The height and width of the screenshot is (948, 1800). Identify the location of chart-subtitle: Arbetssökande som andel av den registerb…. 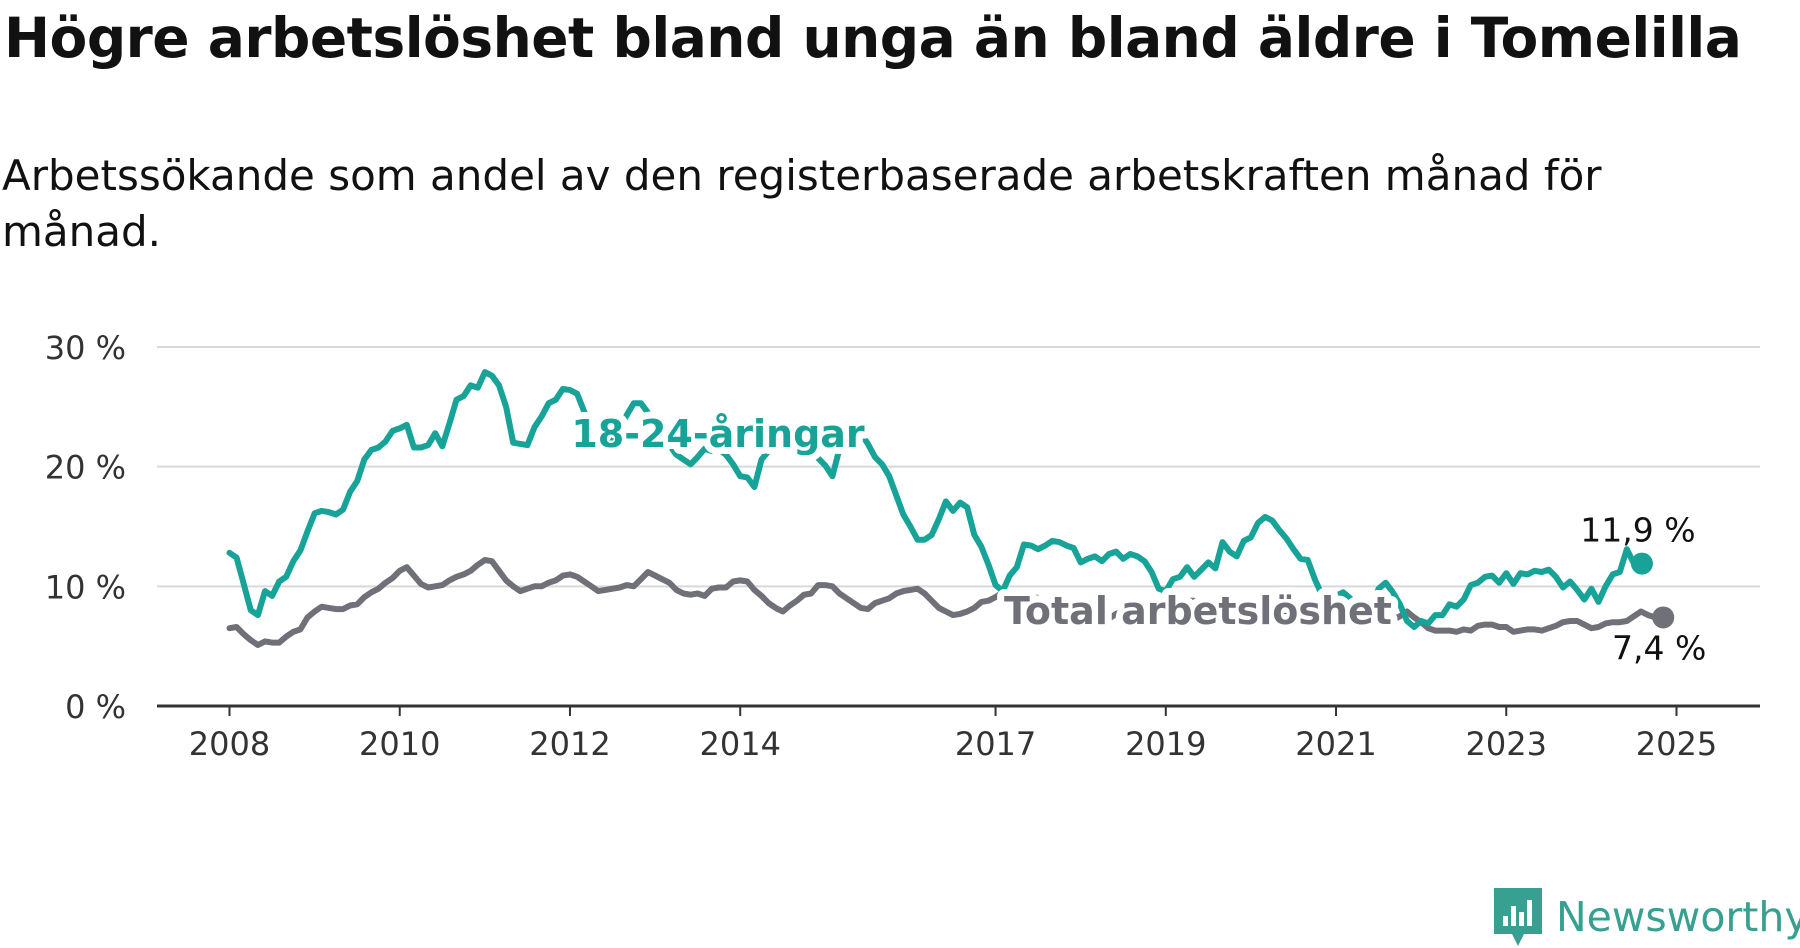
(802, 203).